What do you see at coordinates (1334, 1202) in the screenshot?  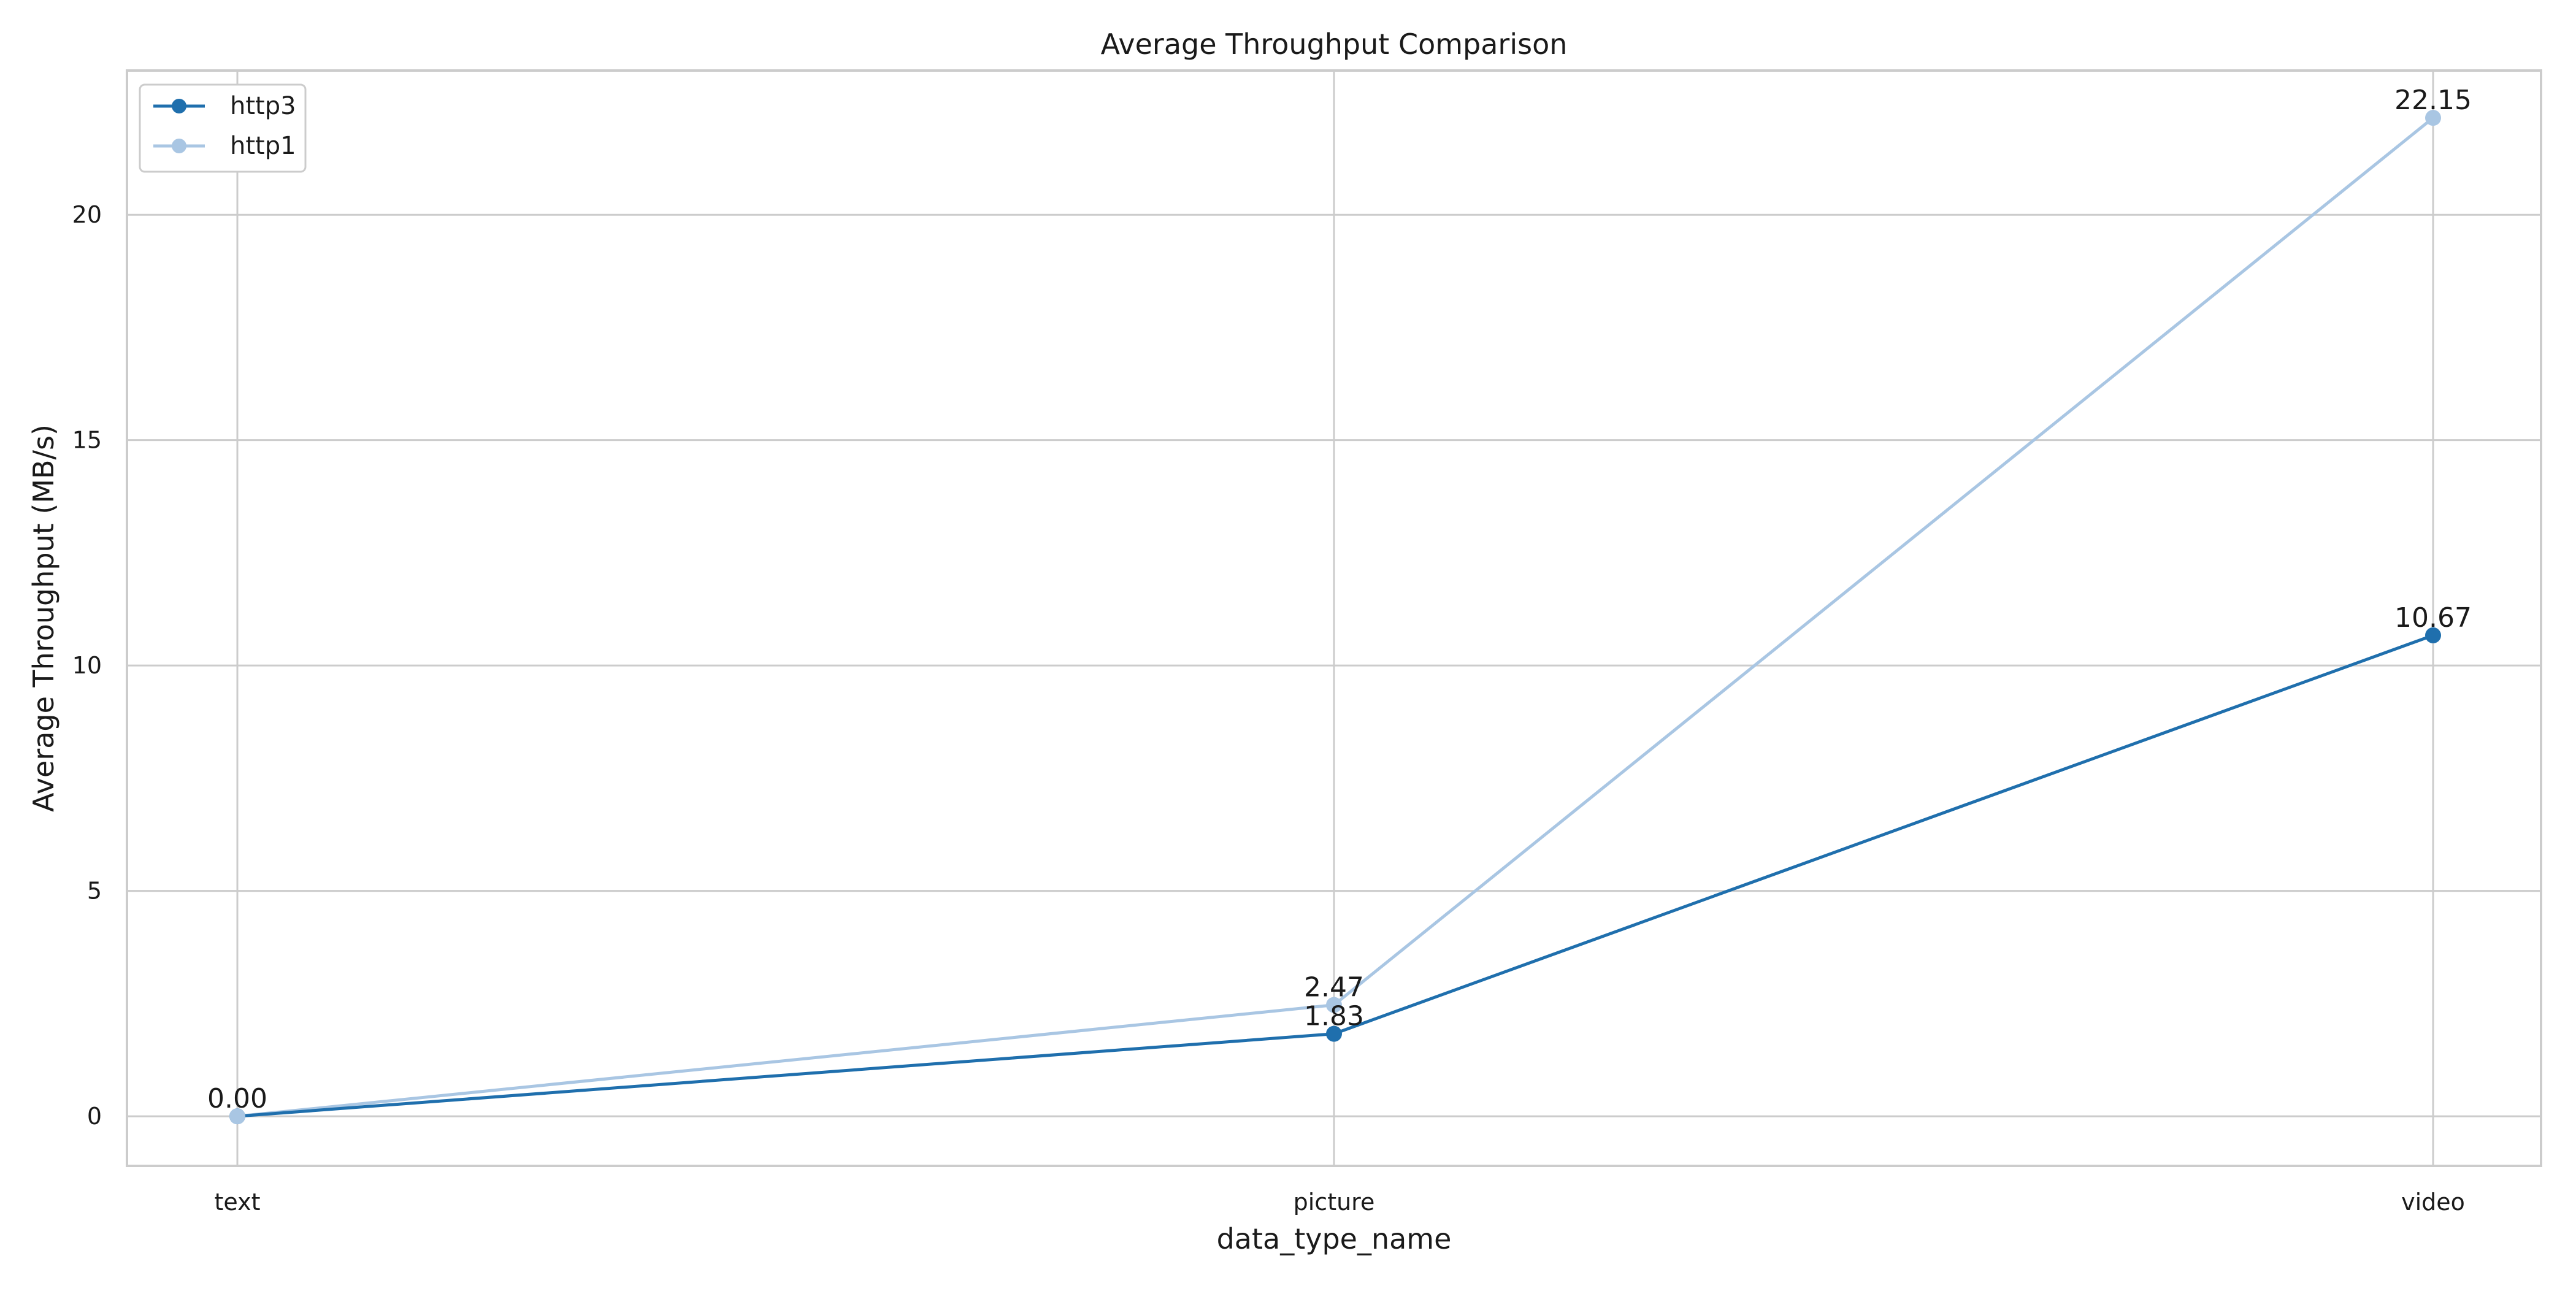 I see `x-tick-label: picture` at bounding box center [1334, 1202].